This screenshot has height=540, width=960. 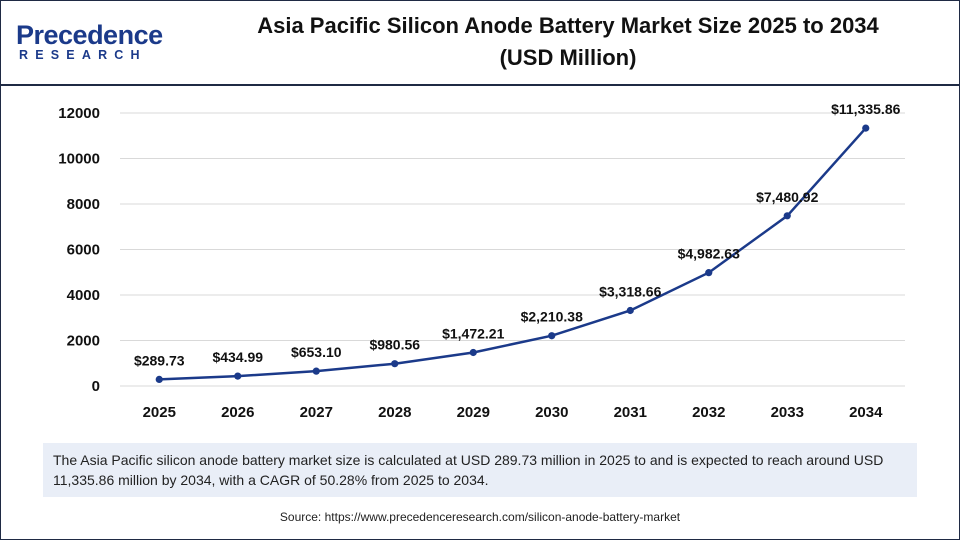 What do you see at coordinates (83, 250) in the screenshot?
I see `y-tick-label: 6000` at bounding box center [83, 250].